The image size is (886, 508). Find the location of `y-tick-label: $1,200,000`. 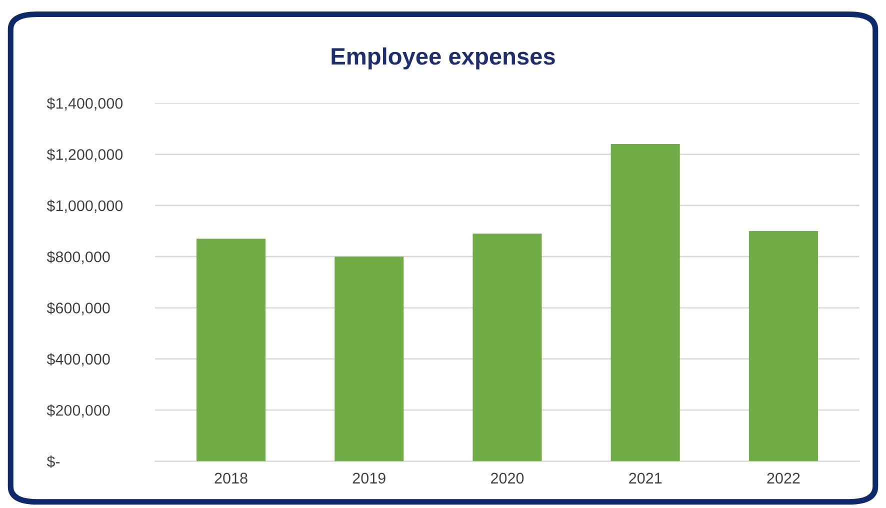

y-tick-label: $1,200,000 is located at coordinates (84, 155).